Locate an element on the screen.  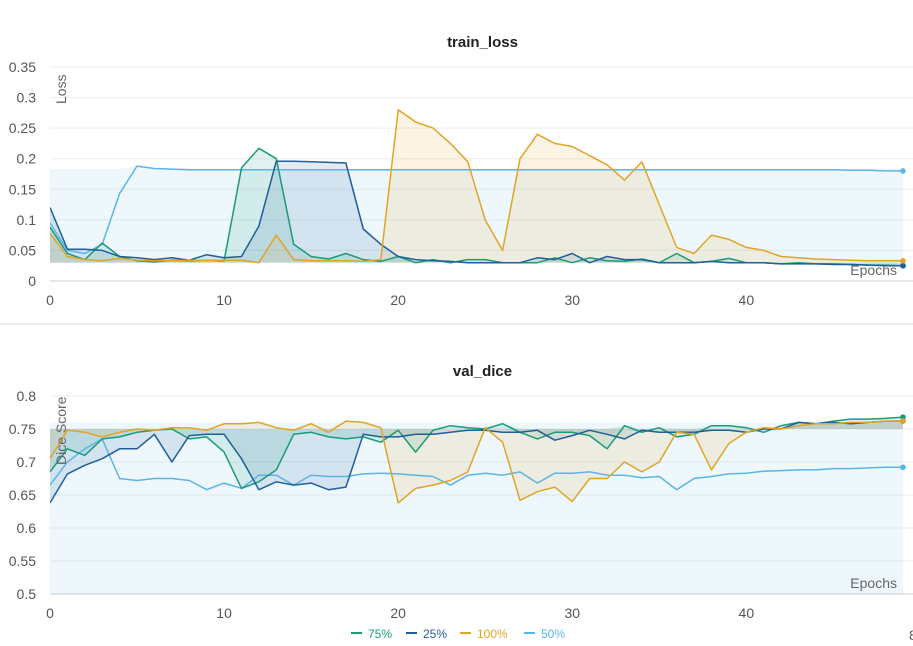
y-tick-label: 0.25 is located at coordinates (22, 128).